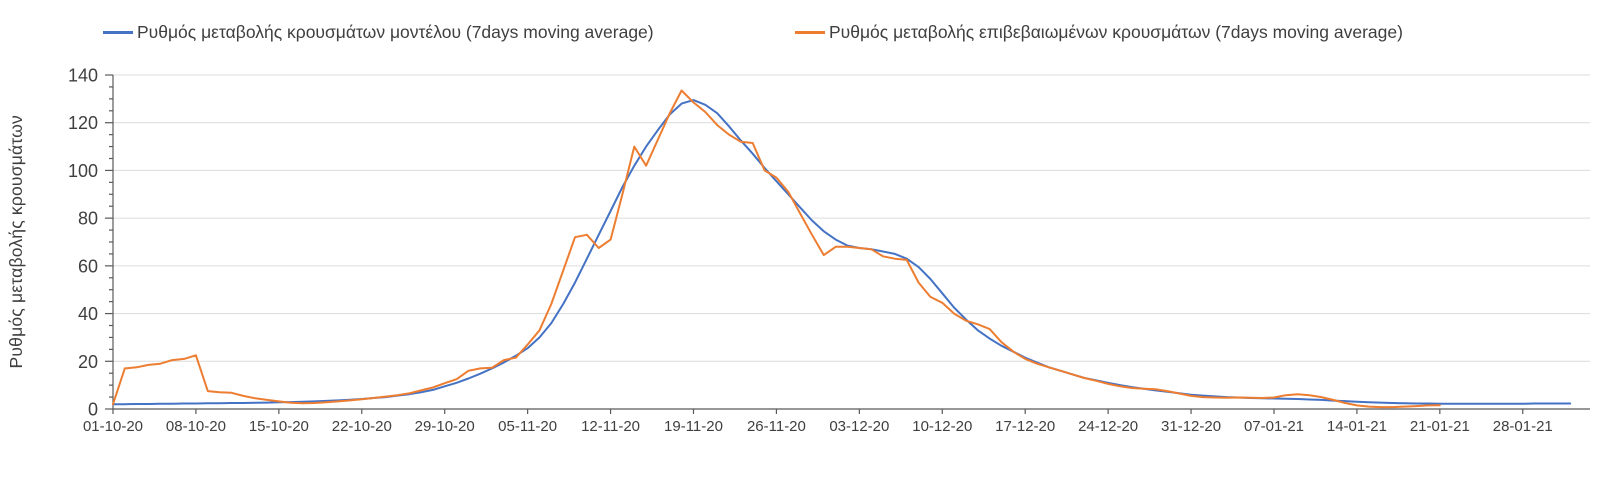 This screenshot has width=1617, height=491. What do you see at coordinates (1108, 426) in the screenshot?
I see `x-tick-label: 24-12-20` at bounding box center [1108, 426].